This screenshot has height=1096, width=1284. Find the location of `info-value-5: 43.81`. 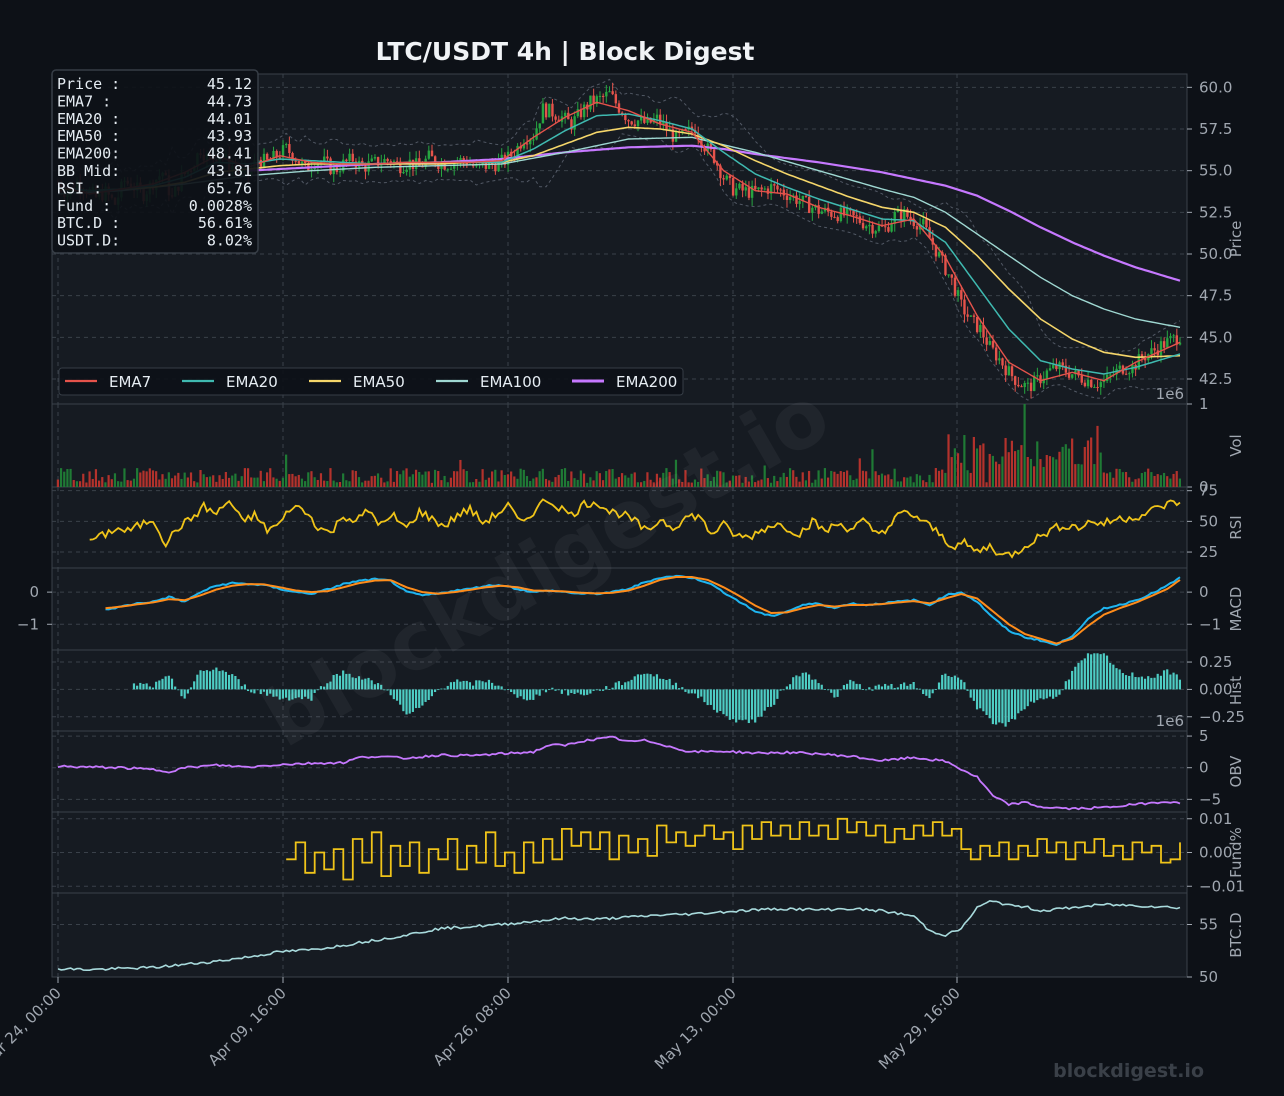

info-value-5: 43.81 is located at coordinates (229, 171).